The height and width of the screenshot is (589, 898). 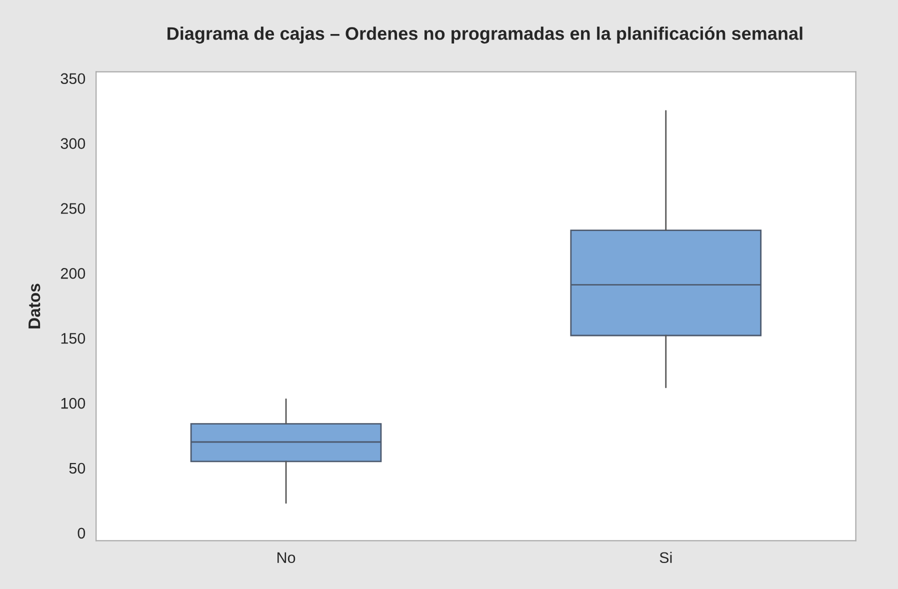 What do you see at coordinates (73, 143) in the screenshot?
I see `y-tick-label: 300` at bounding box center [73, 143].